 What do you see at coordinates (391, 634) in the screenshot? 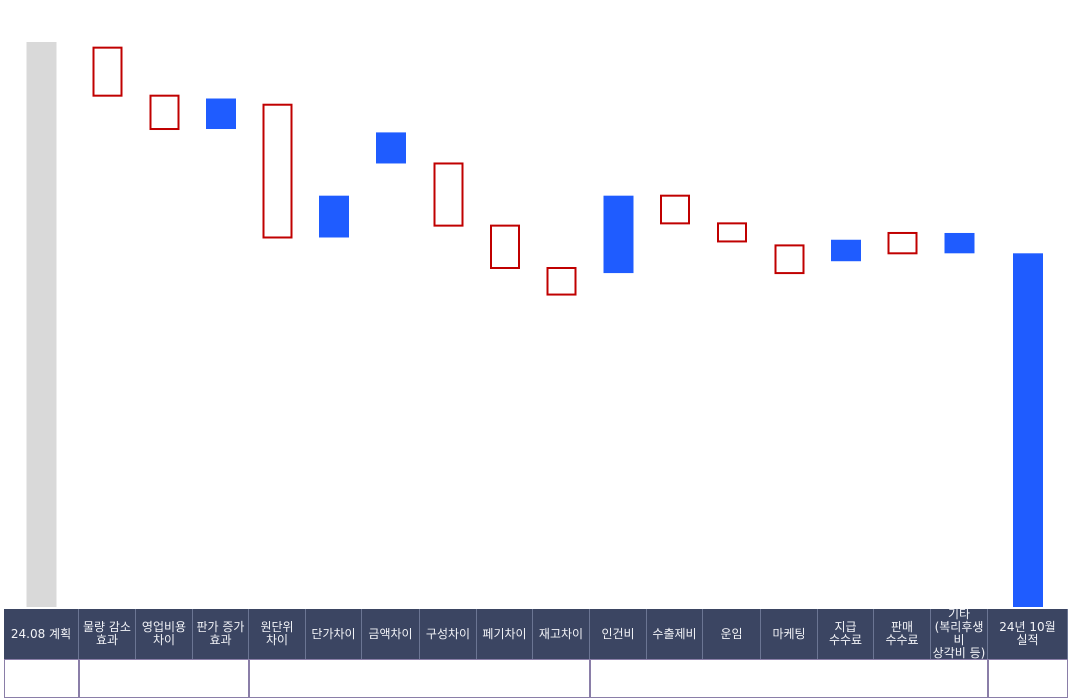
I see `category-label: 금액차이` at bounding box center [391, 634].